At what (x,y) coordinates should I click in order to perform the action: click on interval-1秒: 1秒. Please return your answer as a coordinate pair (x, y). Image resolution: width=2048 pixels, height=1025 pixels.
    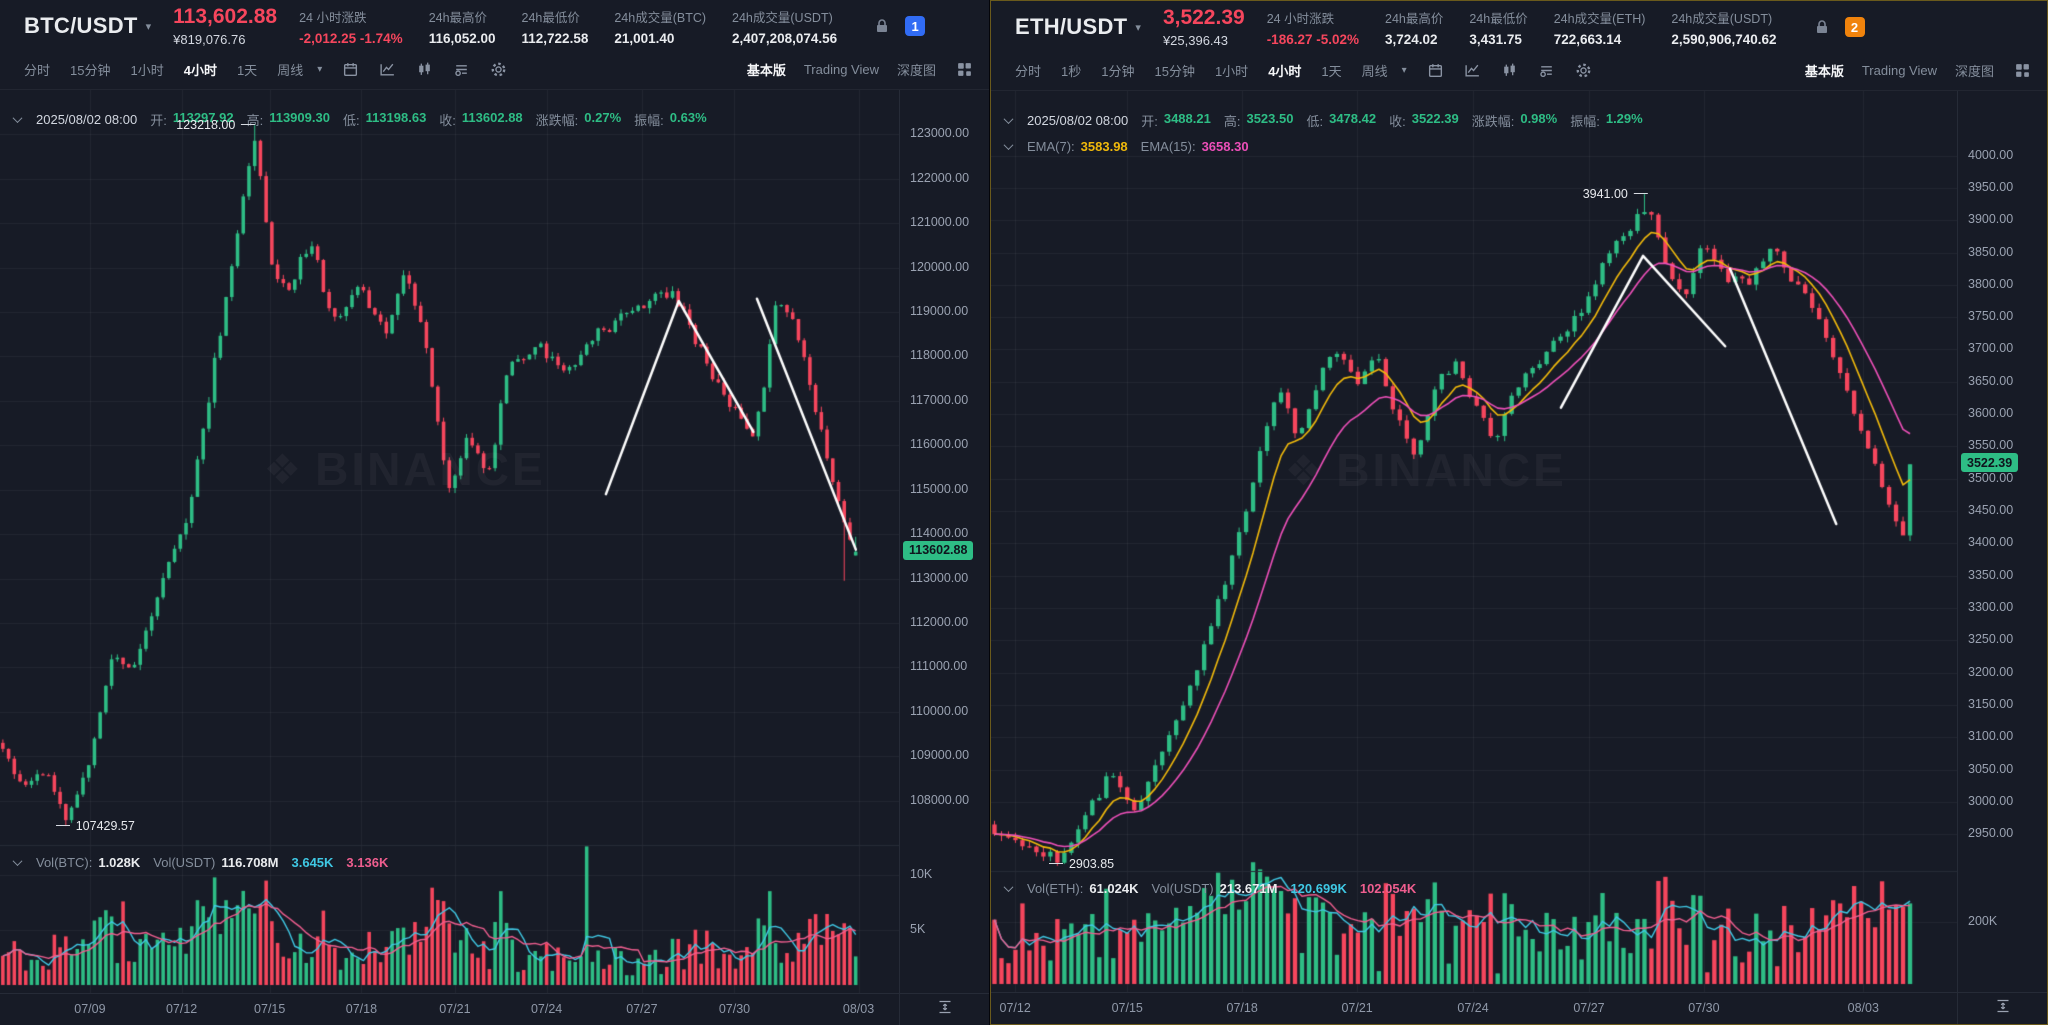
    Looking at the image, I should click on (1071, 71).